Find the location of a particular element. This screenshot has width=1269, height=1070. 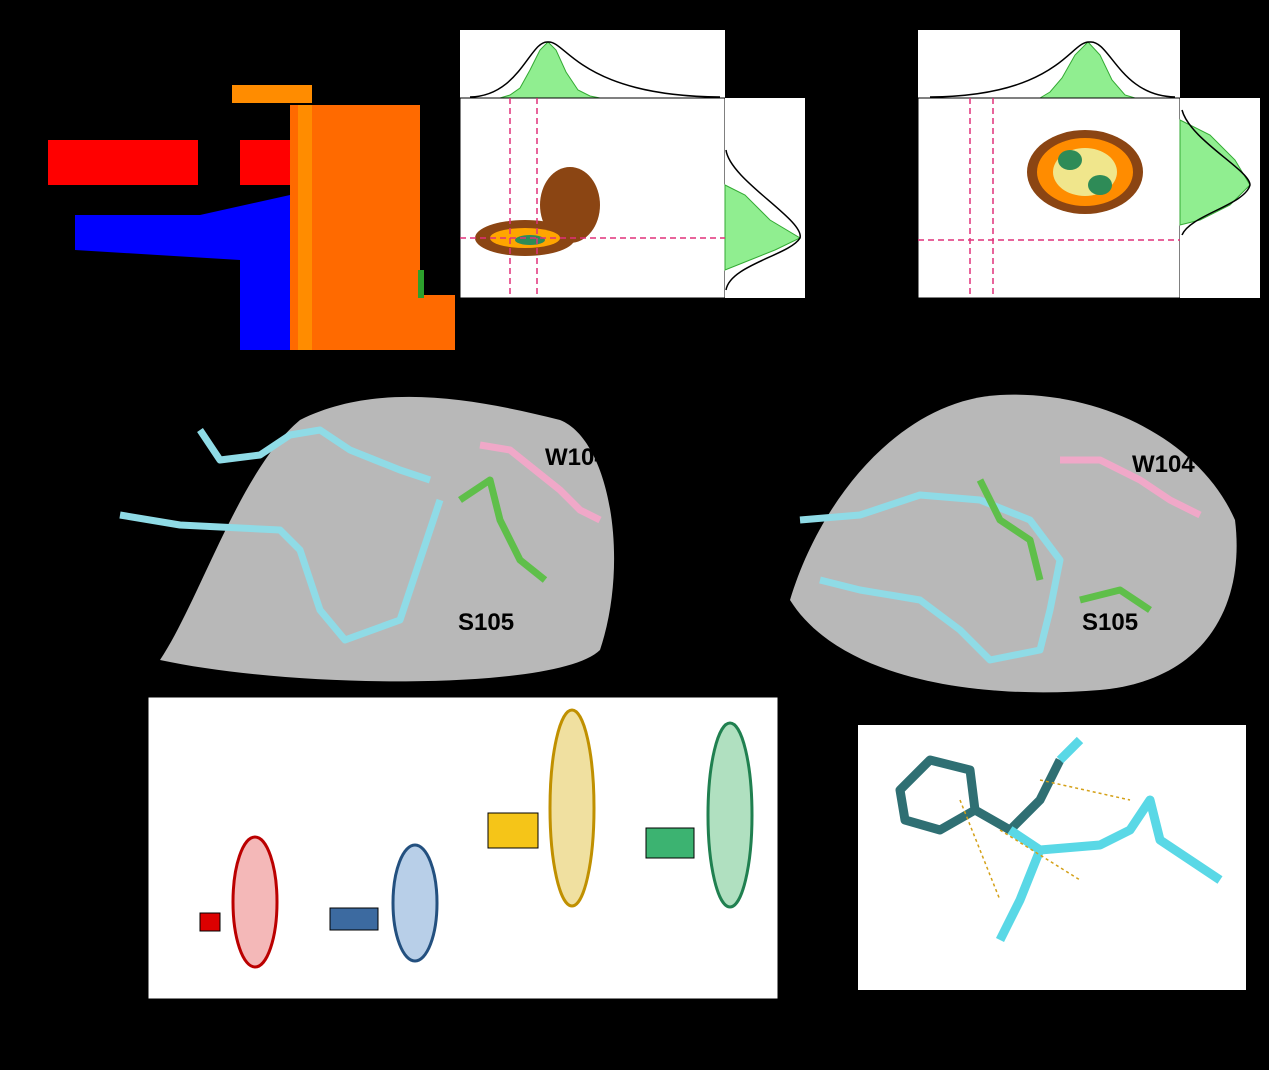

molecule-view is located at coordinates (1052, 857).